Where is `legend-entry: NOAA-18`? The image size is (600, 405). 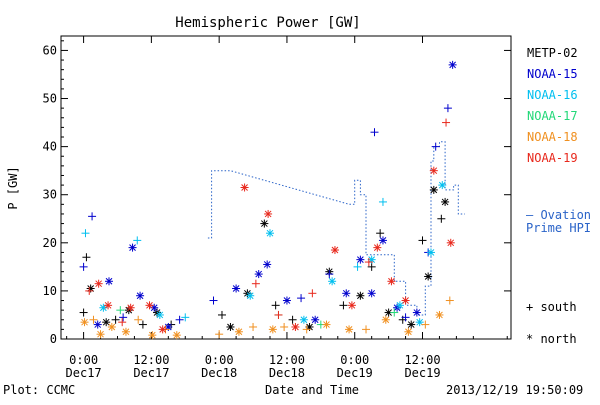 legend-entry: NOAA-18 is located at coordinates (552, 137).